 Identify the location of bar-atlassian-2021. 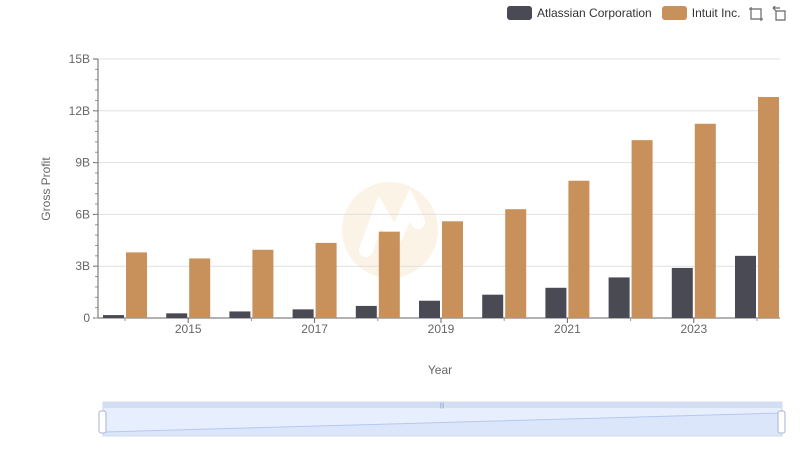
(556, 302).